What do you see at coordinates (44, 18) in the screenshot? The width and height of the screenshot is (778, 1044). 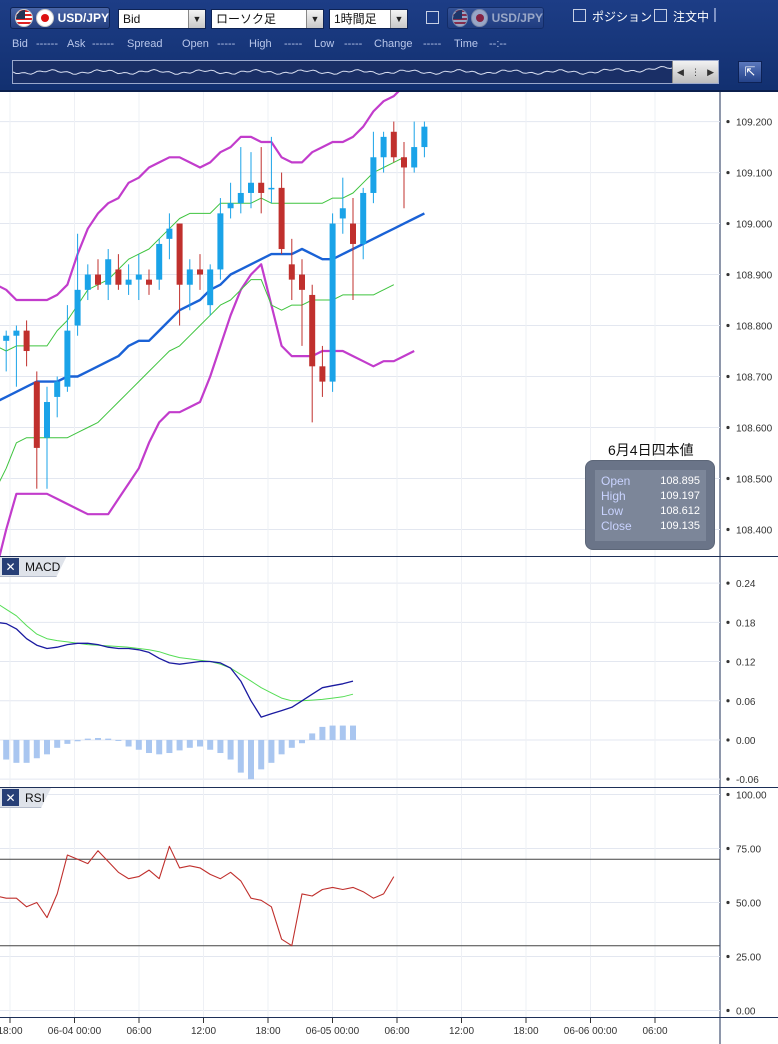 I see `jp-flag-icon` at bounding box center [44, 18].